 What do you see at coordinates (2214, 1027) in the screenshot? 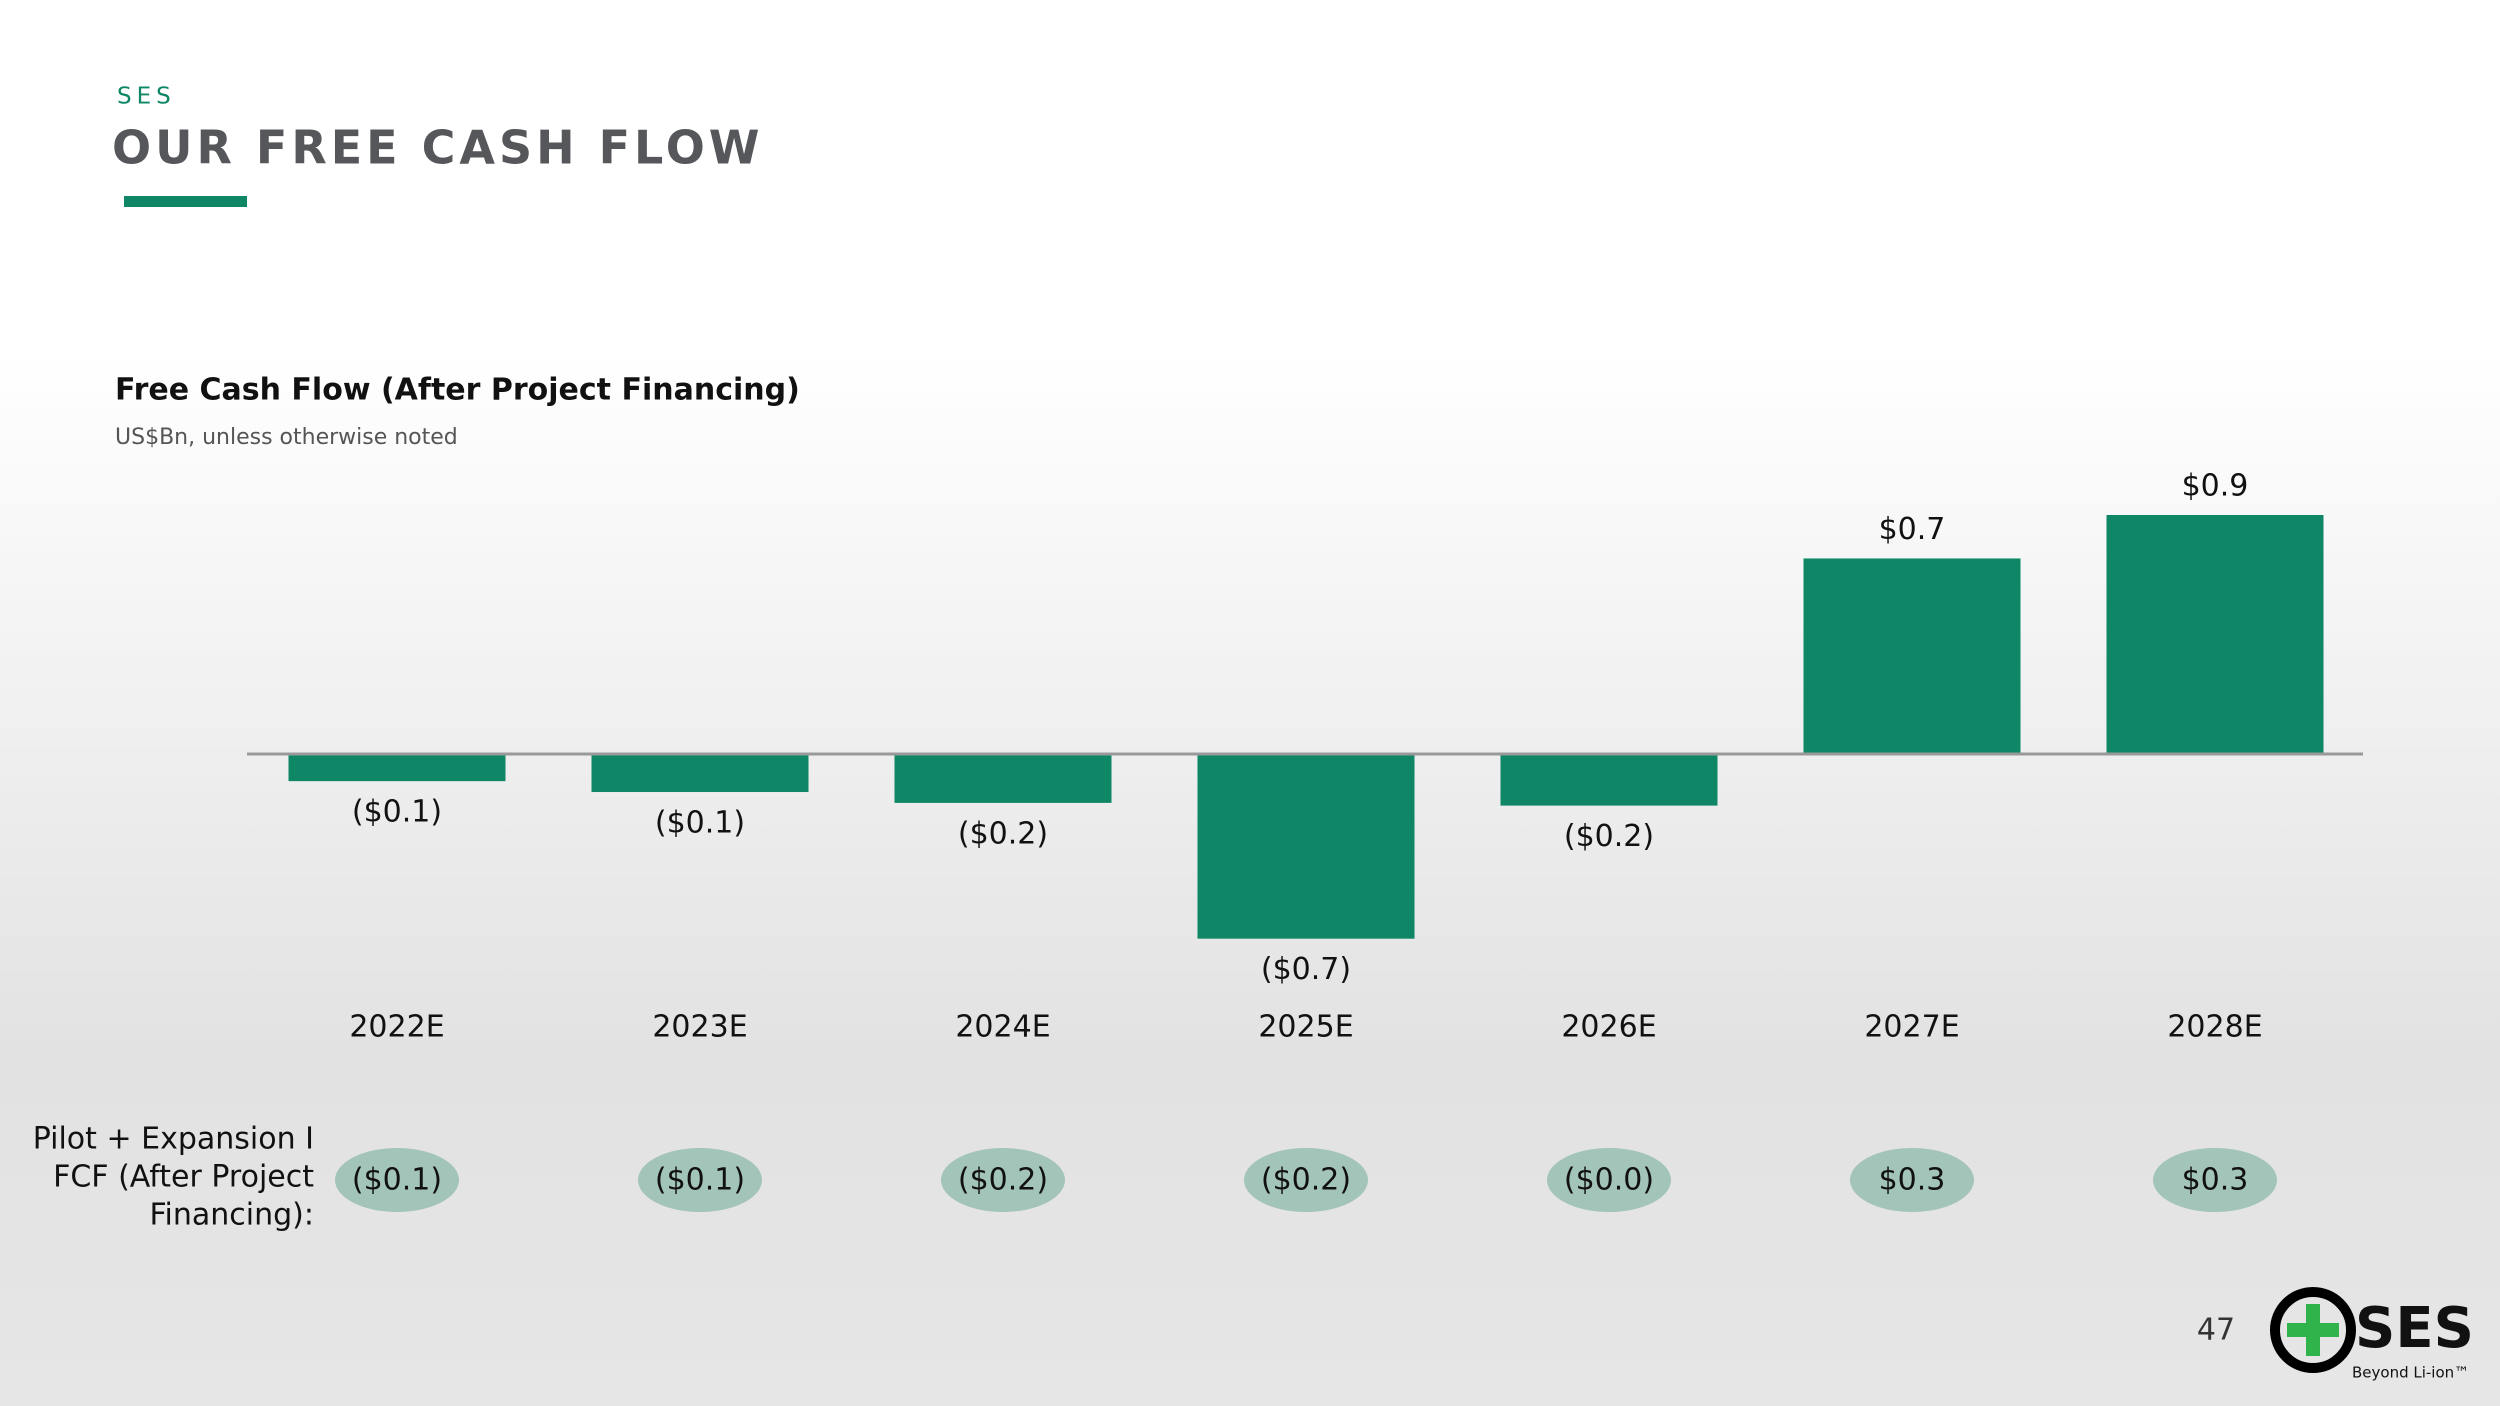
I see `x-tick-label: 2028E` at bounding box center [2214, 1027].